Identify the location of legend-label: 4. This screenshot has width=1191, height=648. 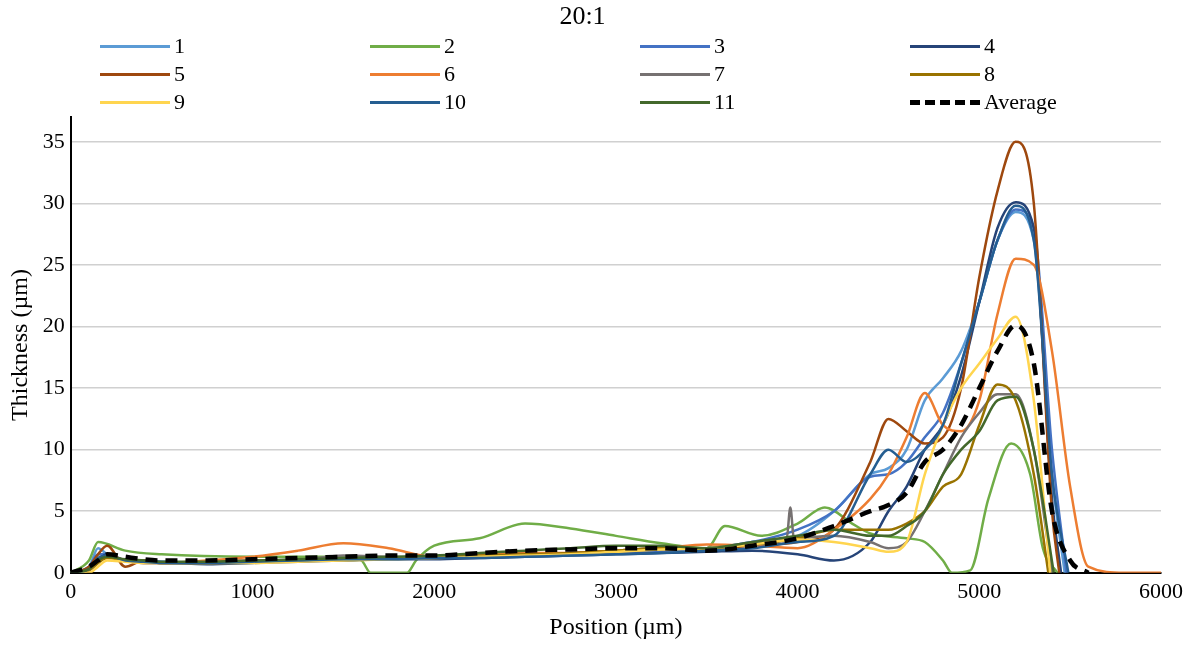
(989, 45).